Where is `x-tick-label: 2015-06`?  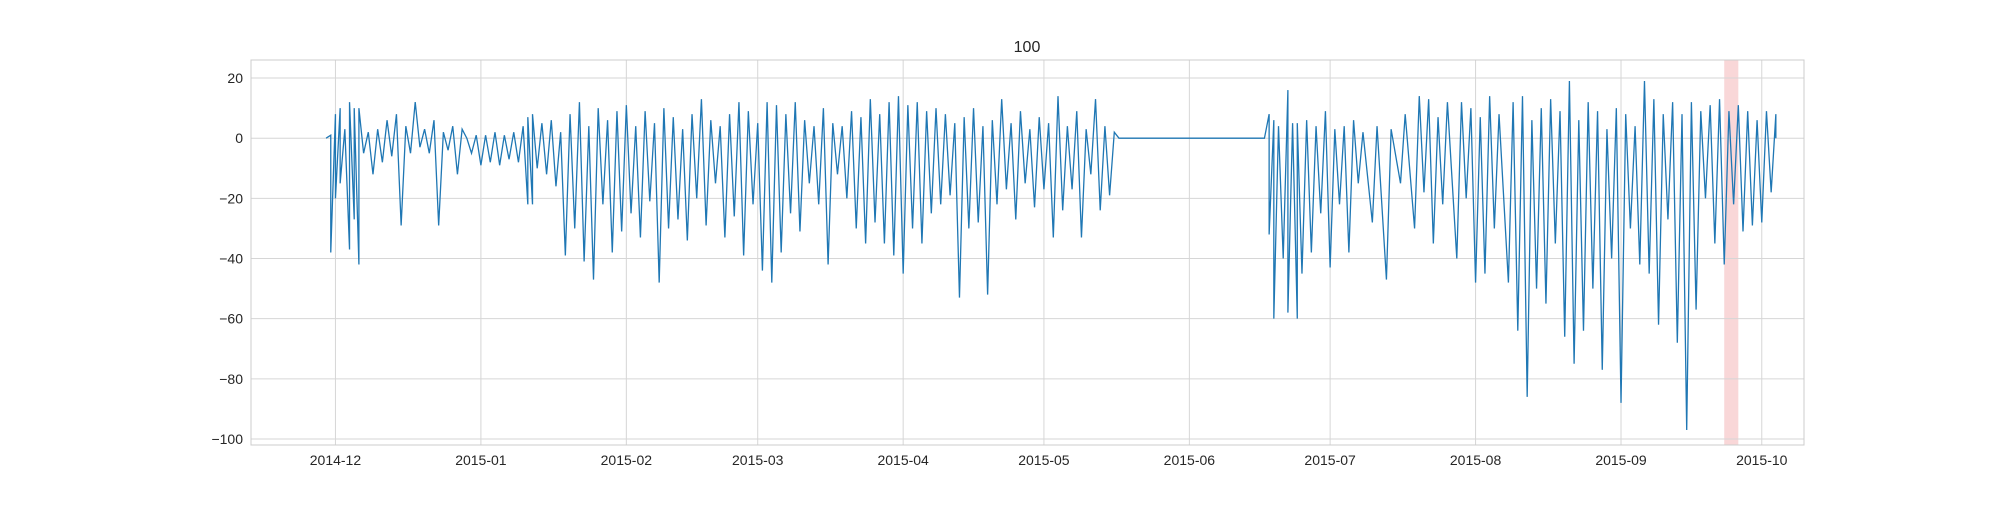 x-tick-label: 2015-06 is located at coordinates (1190, 460).